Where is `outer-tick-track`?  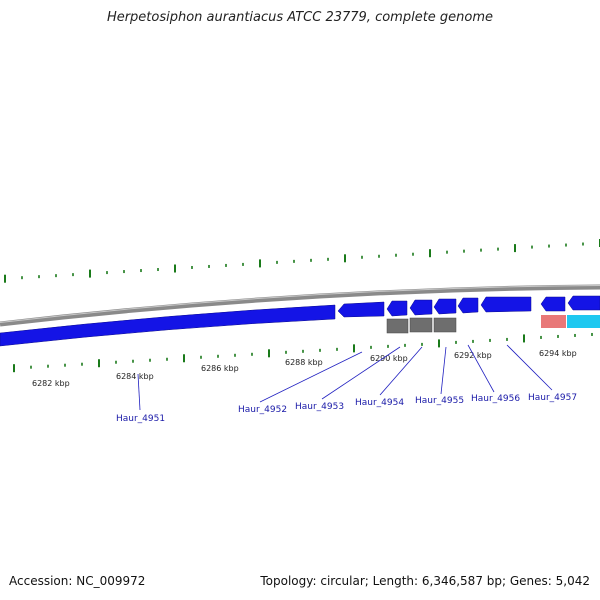 outer-tick-track is located at coordinates (302, 261).